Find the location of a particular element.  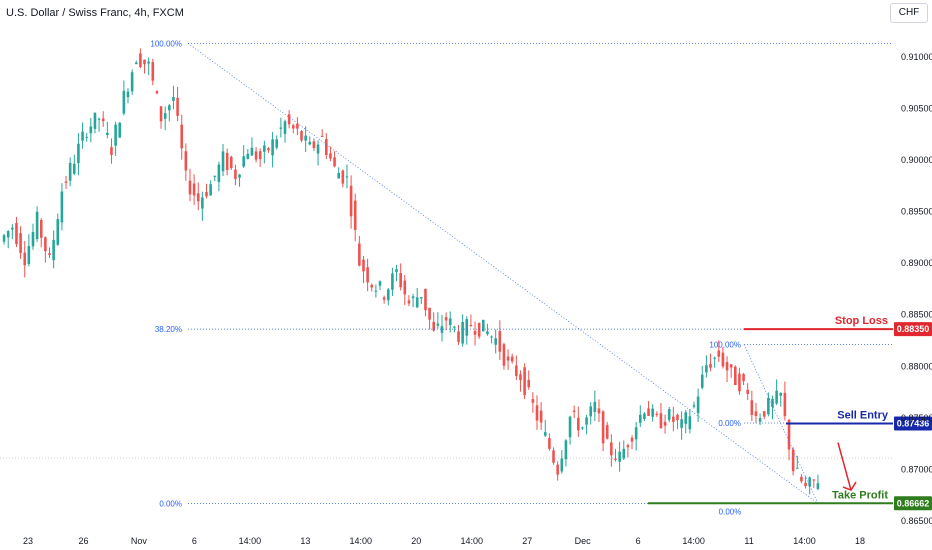

fib-minor-trendline is located at coordinates (781, 424).